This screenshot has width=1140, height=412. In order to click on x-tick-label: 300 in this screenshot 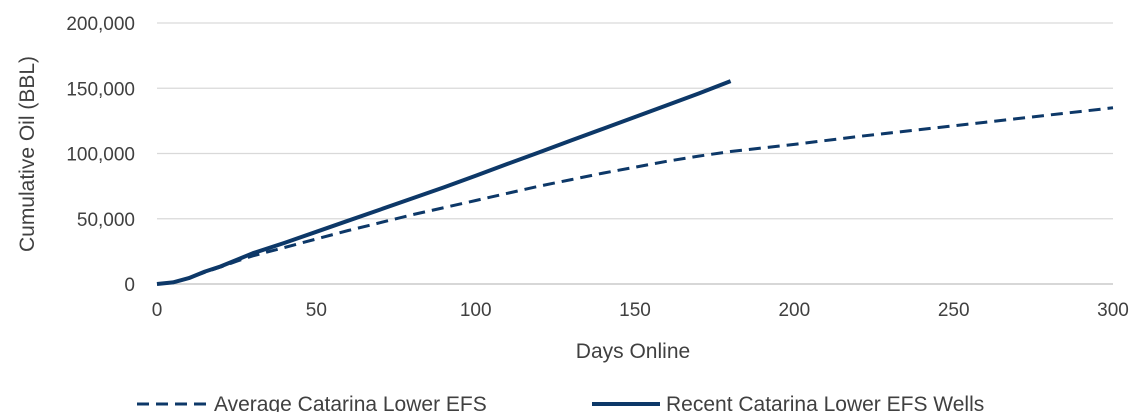, I will do `click(1113, 310)`.